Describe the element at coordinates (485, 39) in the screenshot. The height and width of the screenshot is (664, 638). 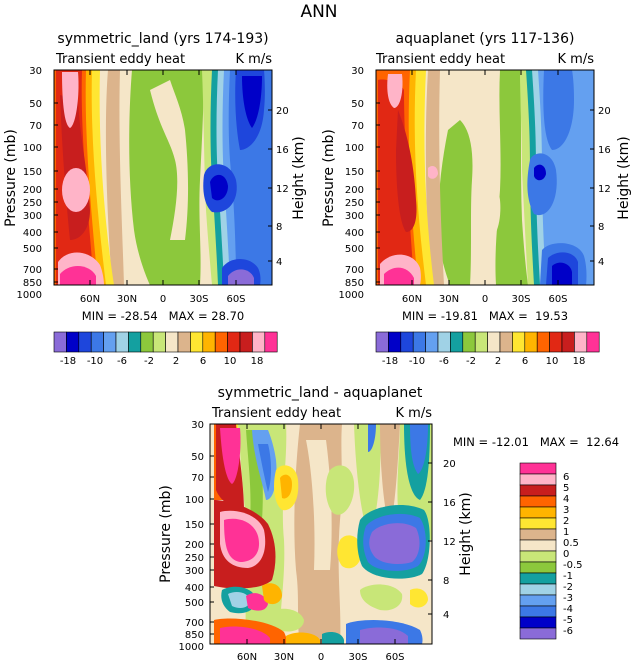
I see `panel-title: aquaplanet (yrs 117-136)` at that location.